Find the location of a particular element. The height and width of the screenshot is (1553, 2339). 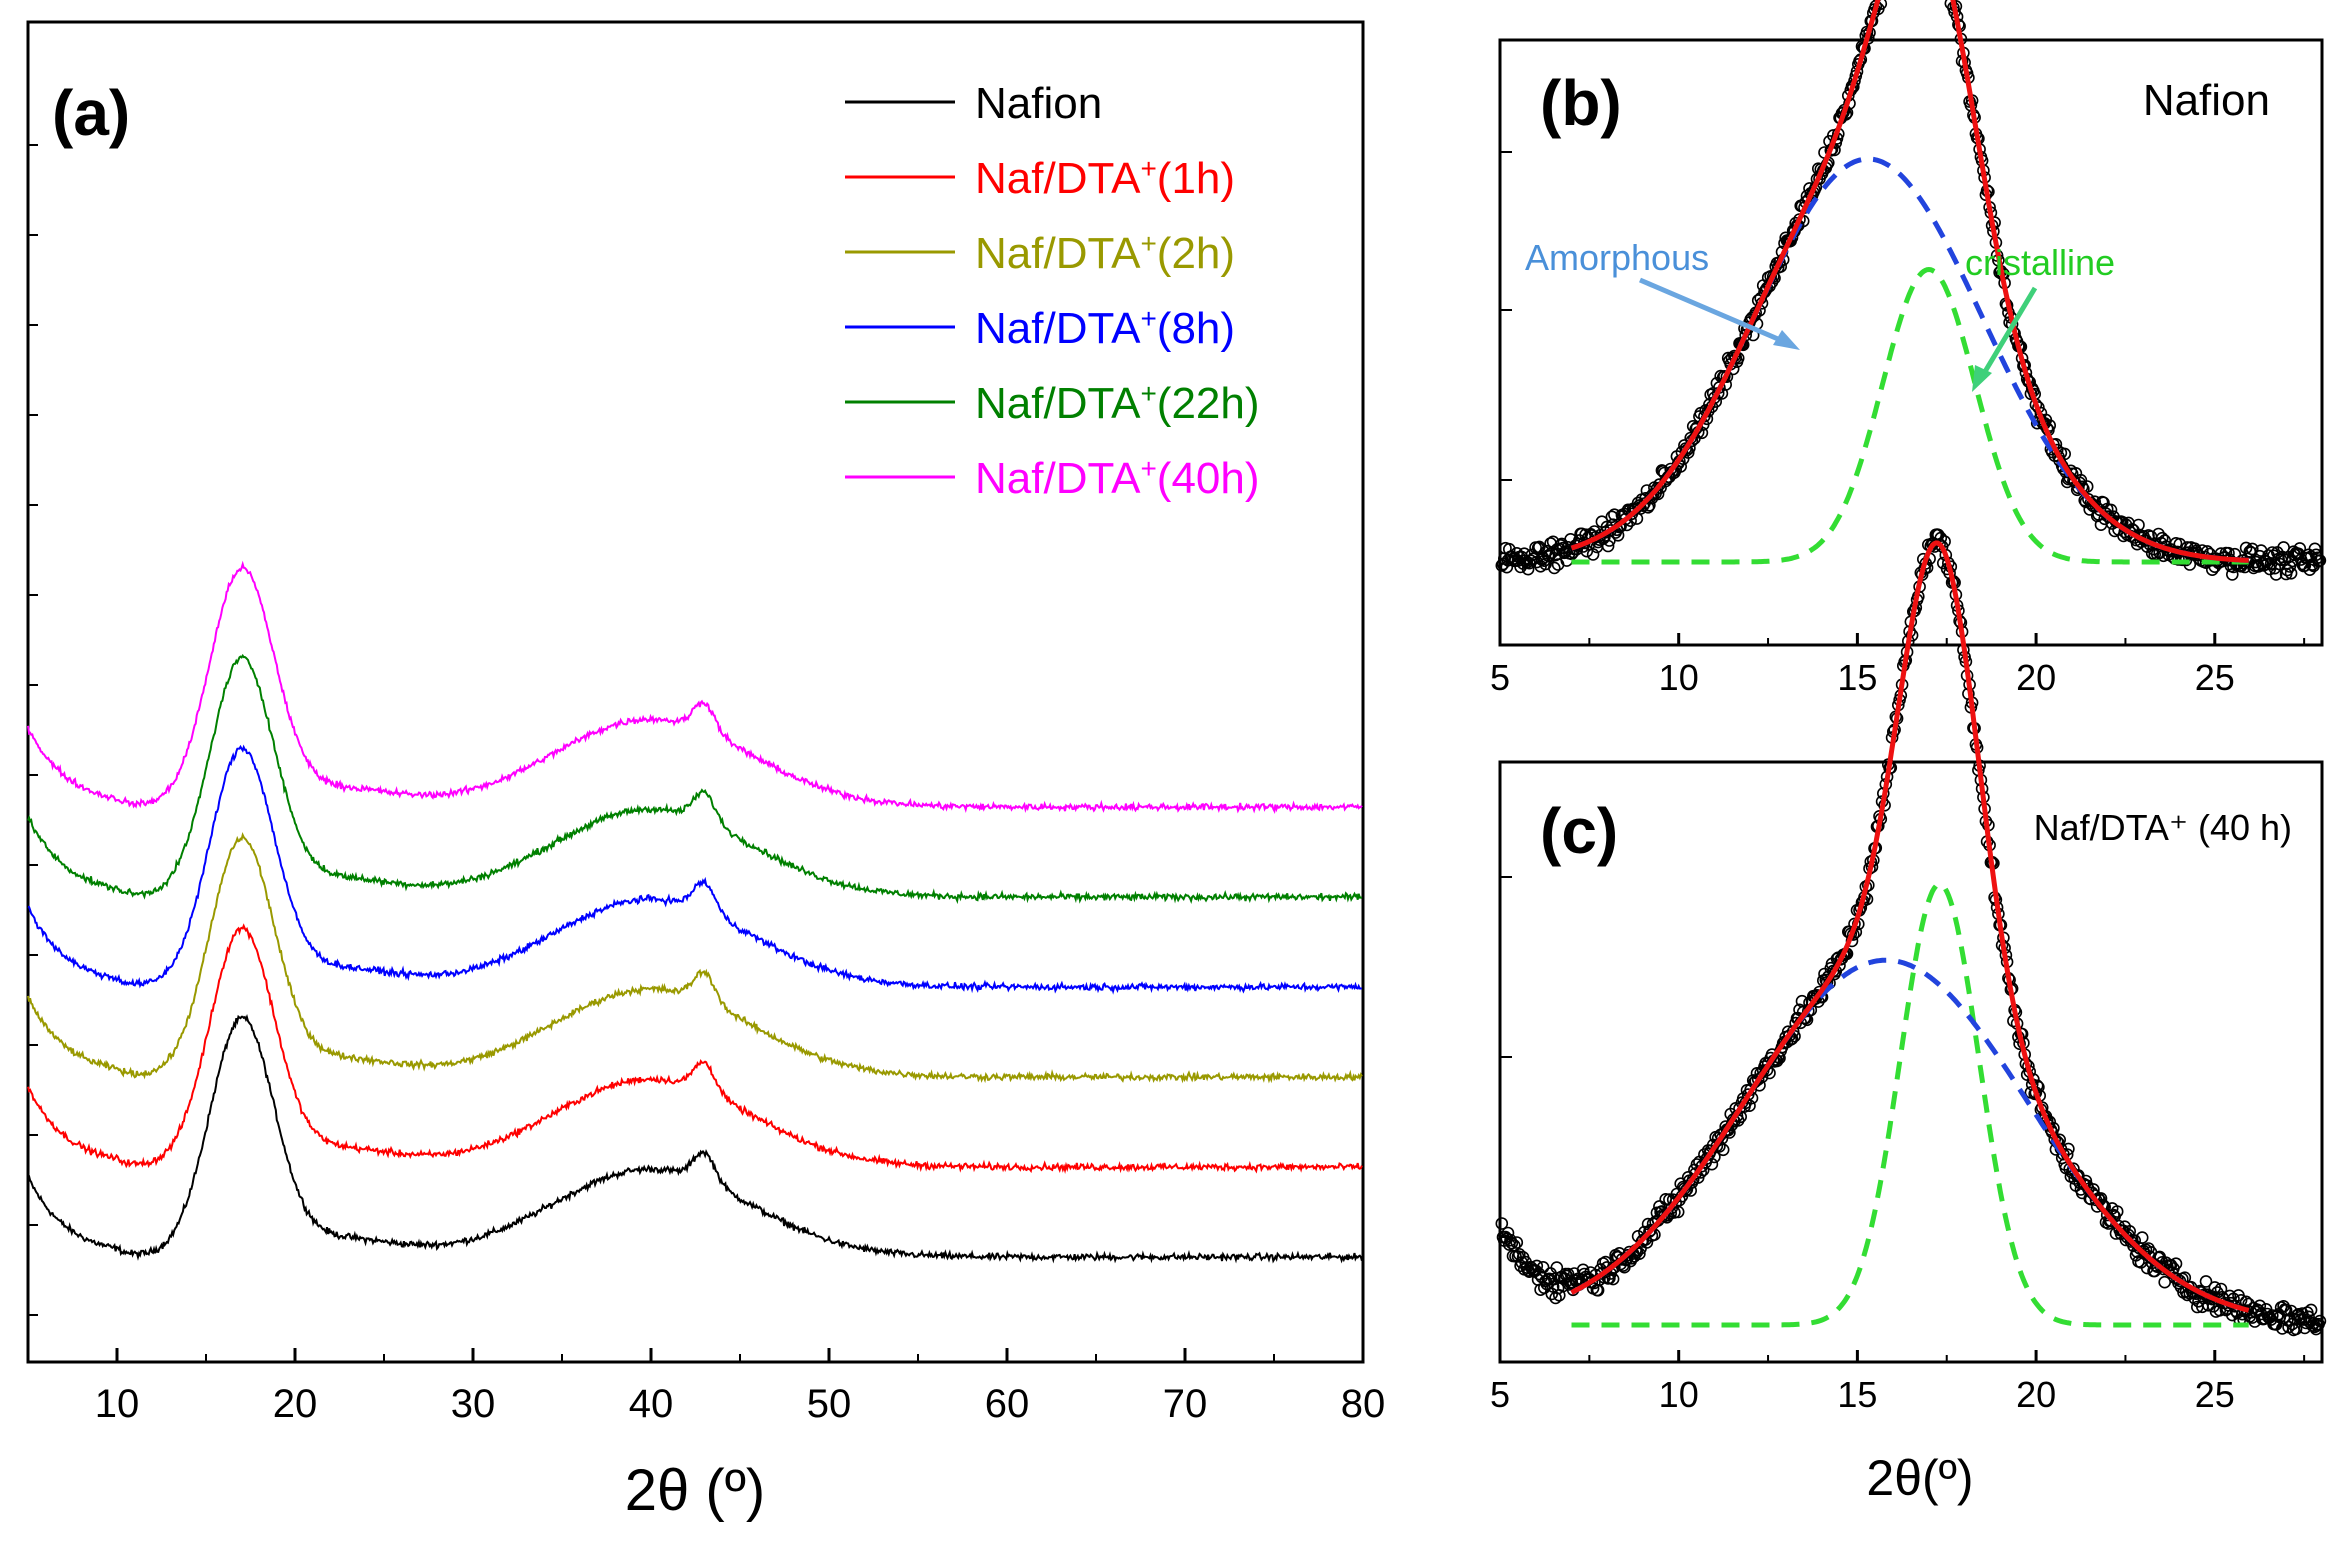

legend-entry-3: Naf/DTA+(8h) is located at coordinates (1105, 328).